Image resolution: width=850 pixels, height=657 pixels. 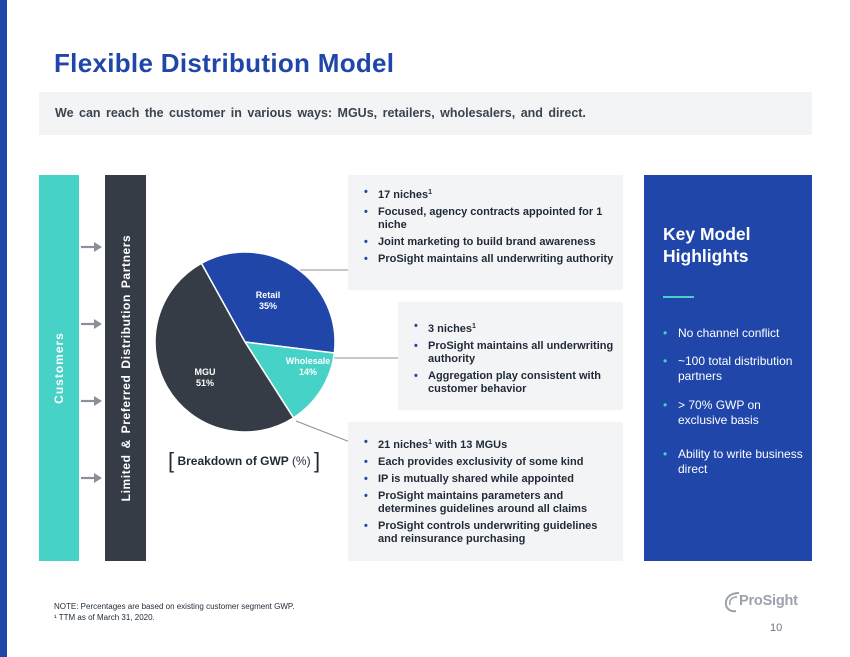 I want to click on pie-slice-mgu, so click(x=224, y=347).